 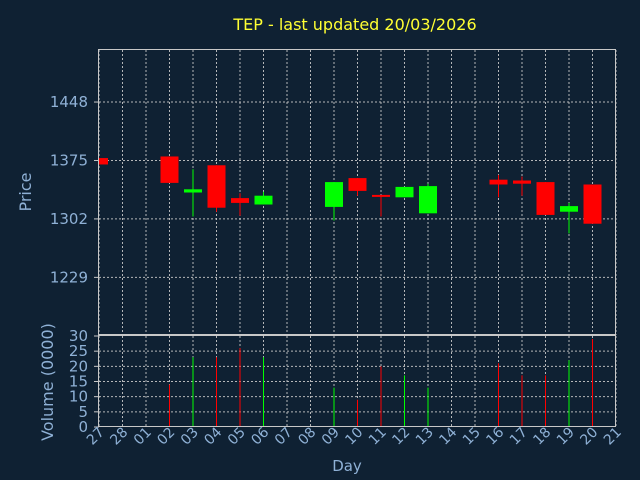 I want to click on x-axis-label: Day, so click(x=347, y=466).